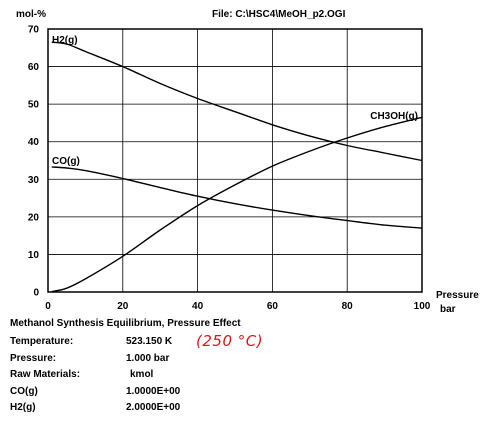 The width and height of the screenshot is (489, 424). I want to click on param-row: H2(g) 2.0000E+00, so click(160, 410).